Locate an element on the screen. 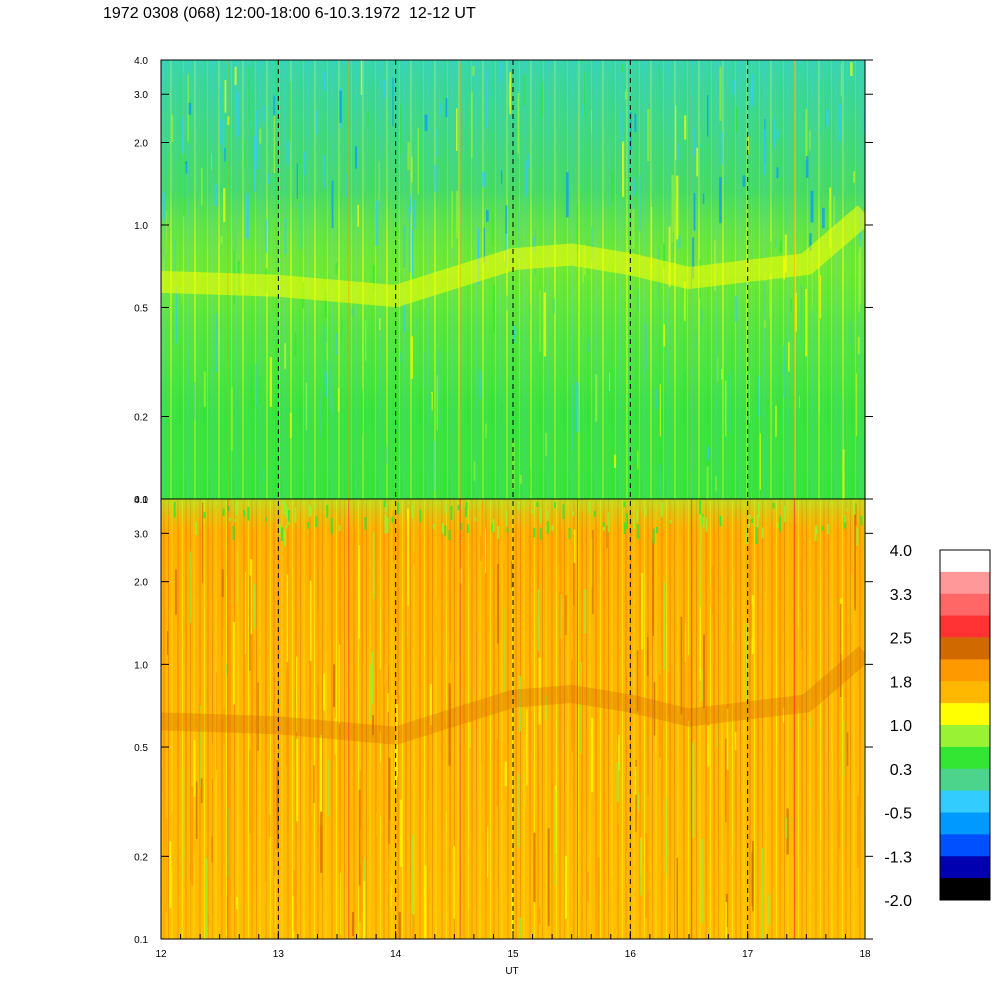  y-tick-label: 3.0 is located at coordinates (141, 534).